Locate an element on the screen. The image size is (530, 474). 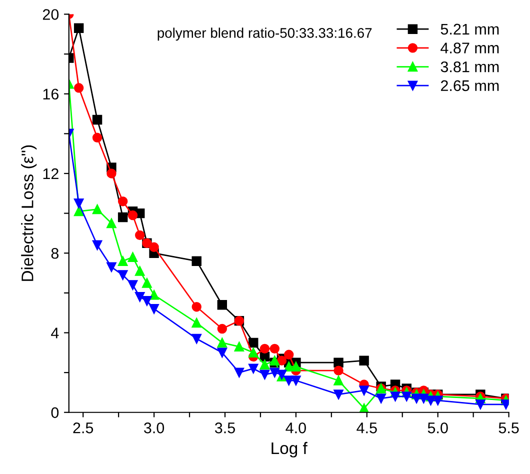
legend-label: 4.87 mm is located at coordinates (469, 48).